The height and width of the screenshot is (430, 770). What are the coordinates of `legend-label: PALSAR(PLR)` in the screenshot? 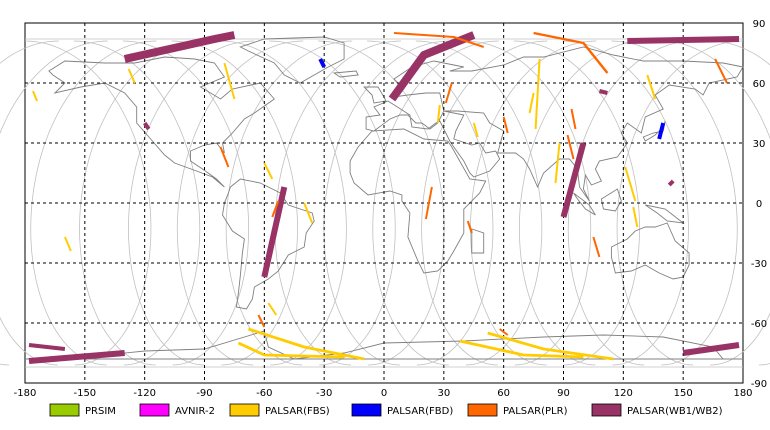 It's located at (535, 411).